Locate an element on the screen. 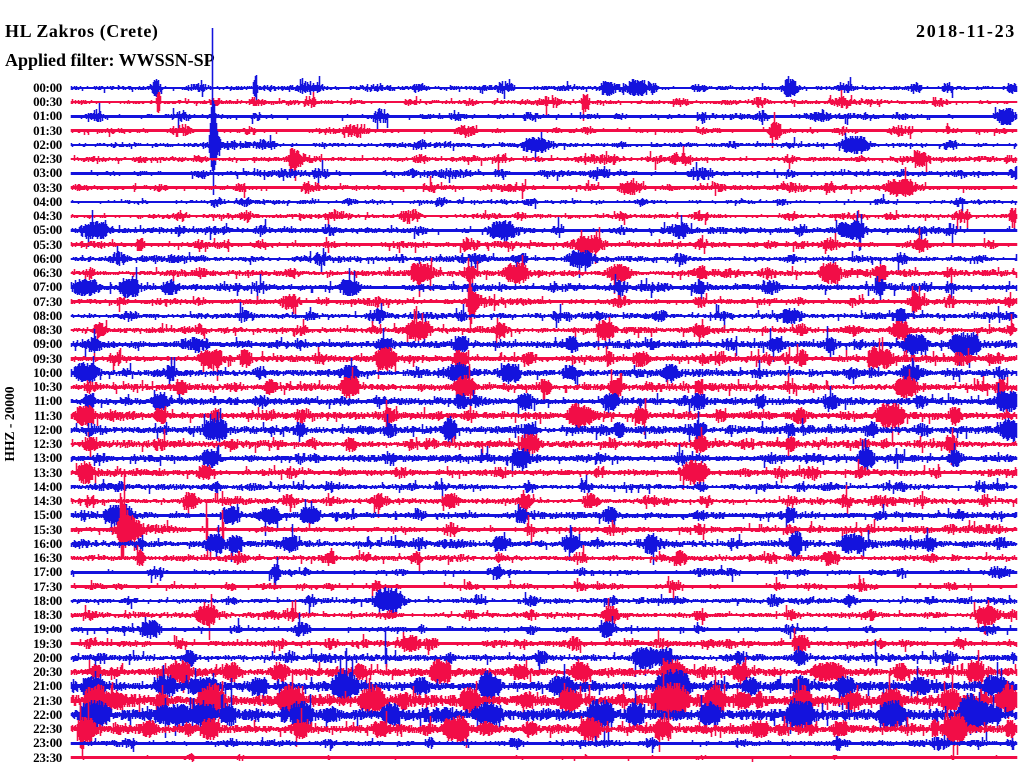 The width and height of the screenshot is (1024, 780). svg-text: 05:30 is located at coordinates (47, 244).